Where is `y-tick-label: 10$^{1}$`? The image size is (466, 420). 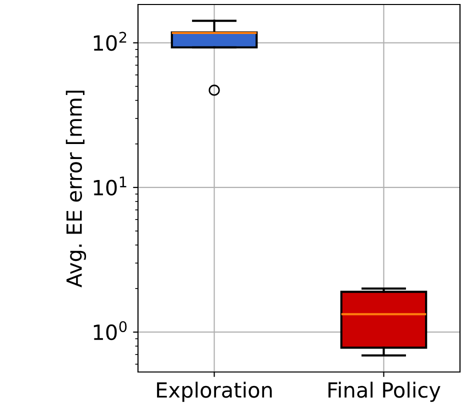 y-tick-label: 10$^{1}$ is located at coordinates (110, 186).